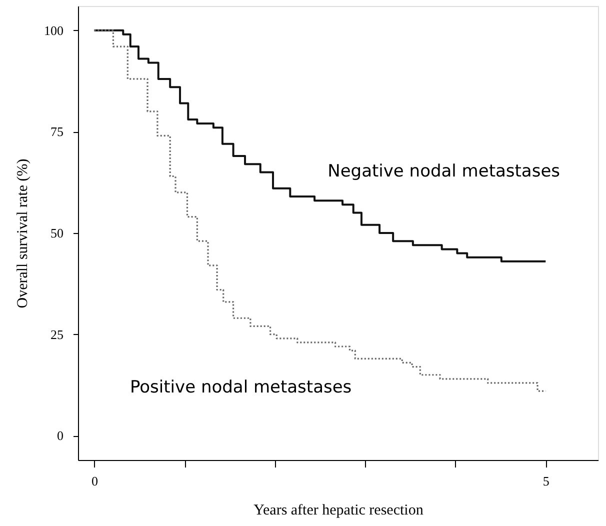  Describe the element at coordinates (57, 132) in the screenshot. I see `y-tick-label: 75` at that location.